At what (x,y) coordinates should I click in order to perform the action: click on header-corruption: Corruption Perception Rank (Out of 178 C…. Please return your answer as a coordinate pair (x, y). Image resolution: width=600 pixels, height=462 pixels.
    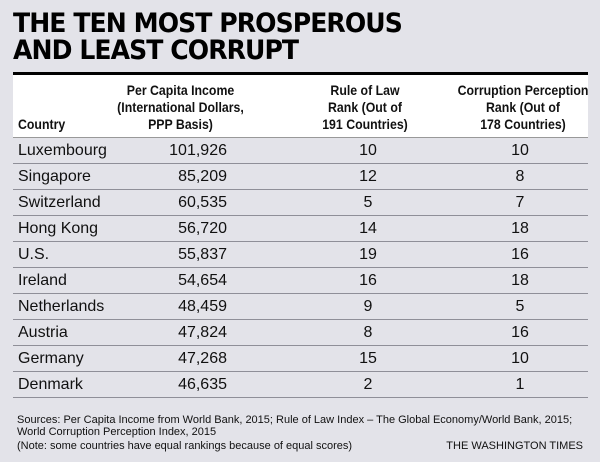
    Looking at the image, I should click on (519, 107).